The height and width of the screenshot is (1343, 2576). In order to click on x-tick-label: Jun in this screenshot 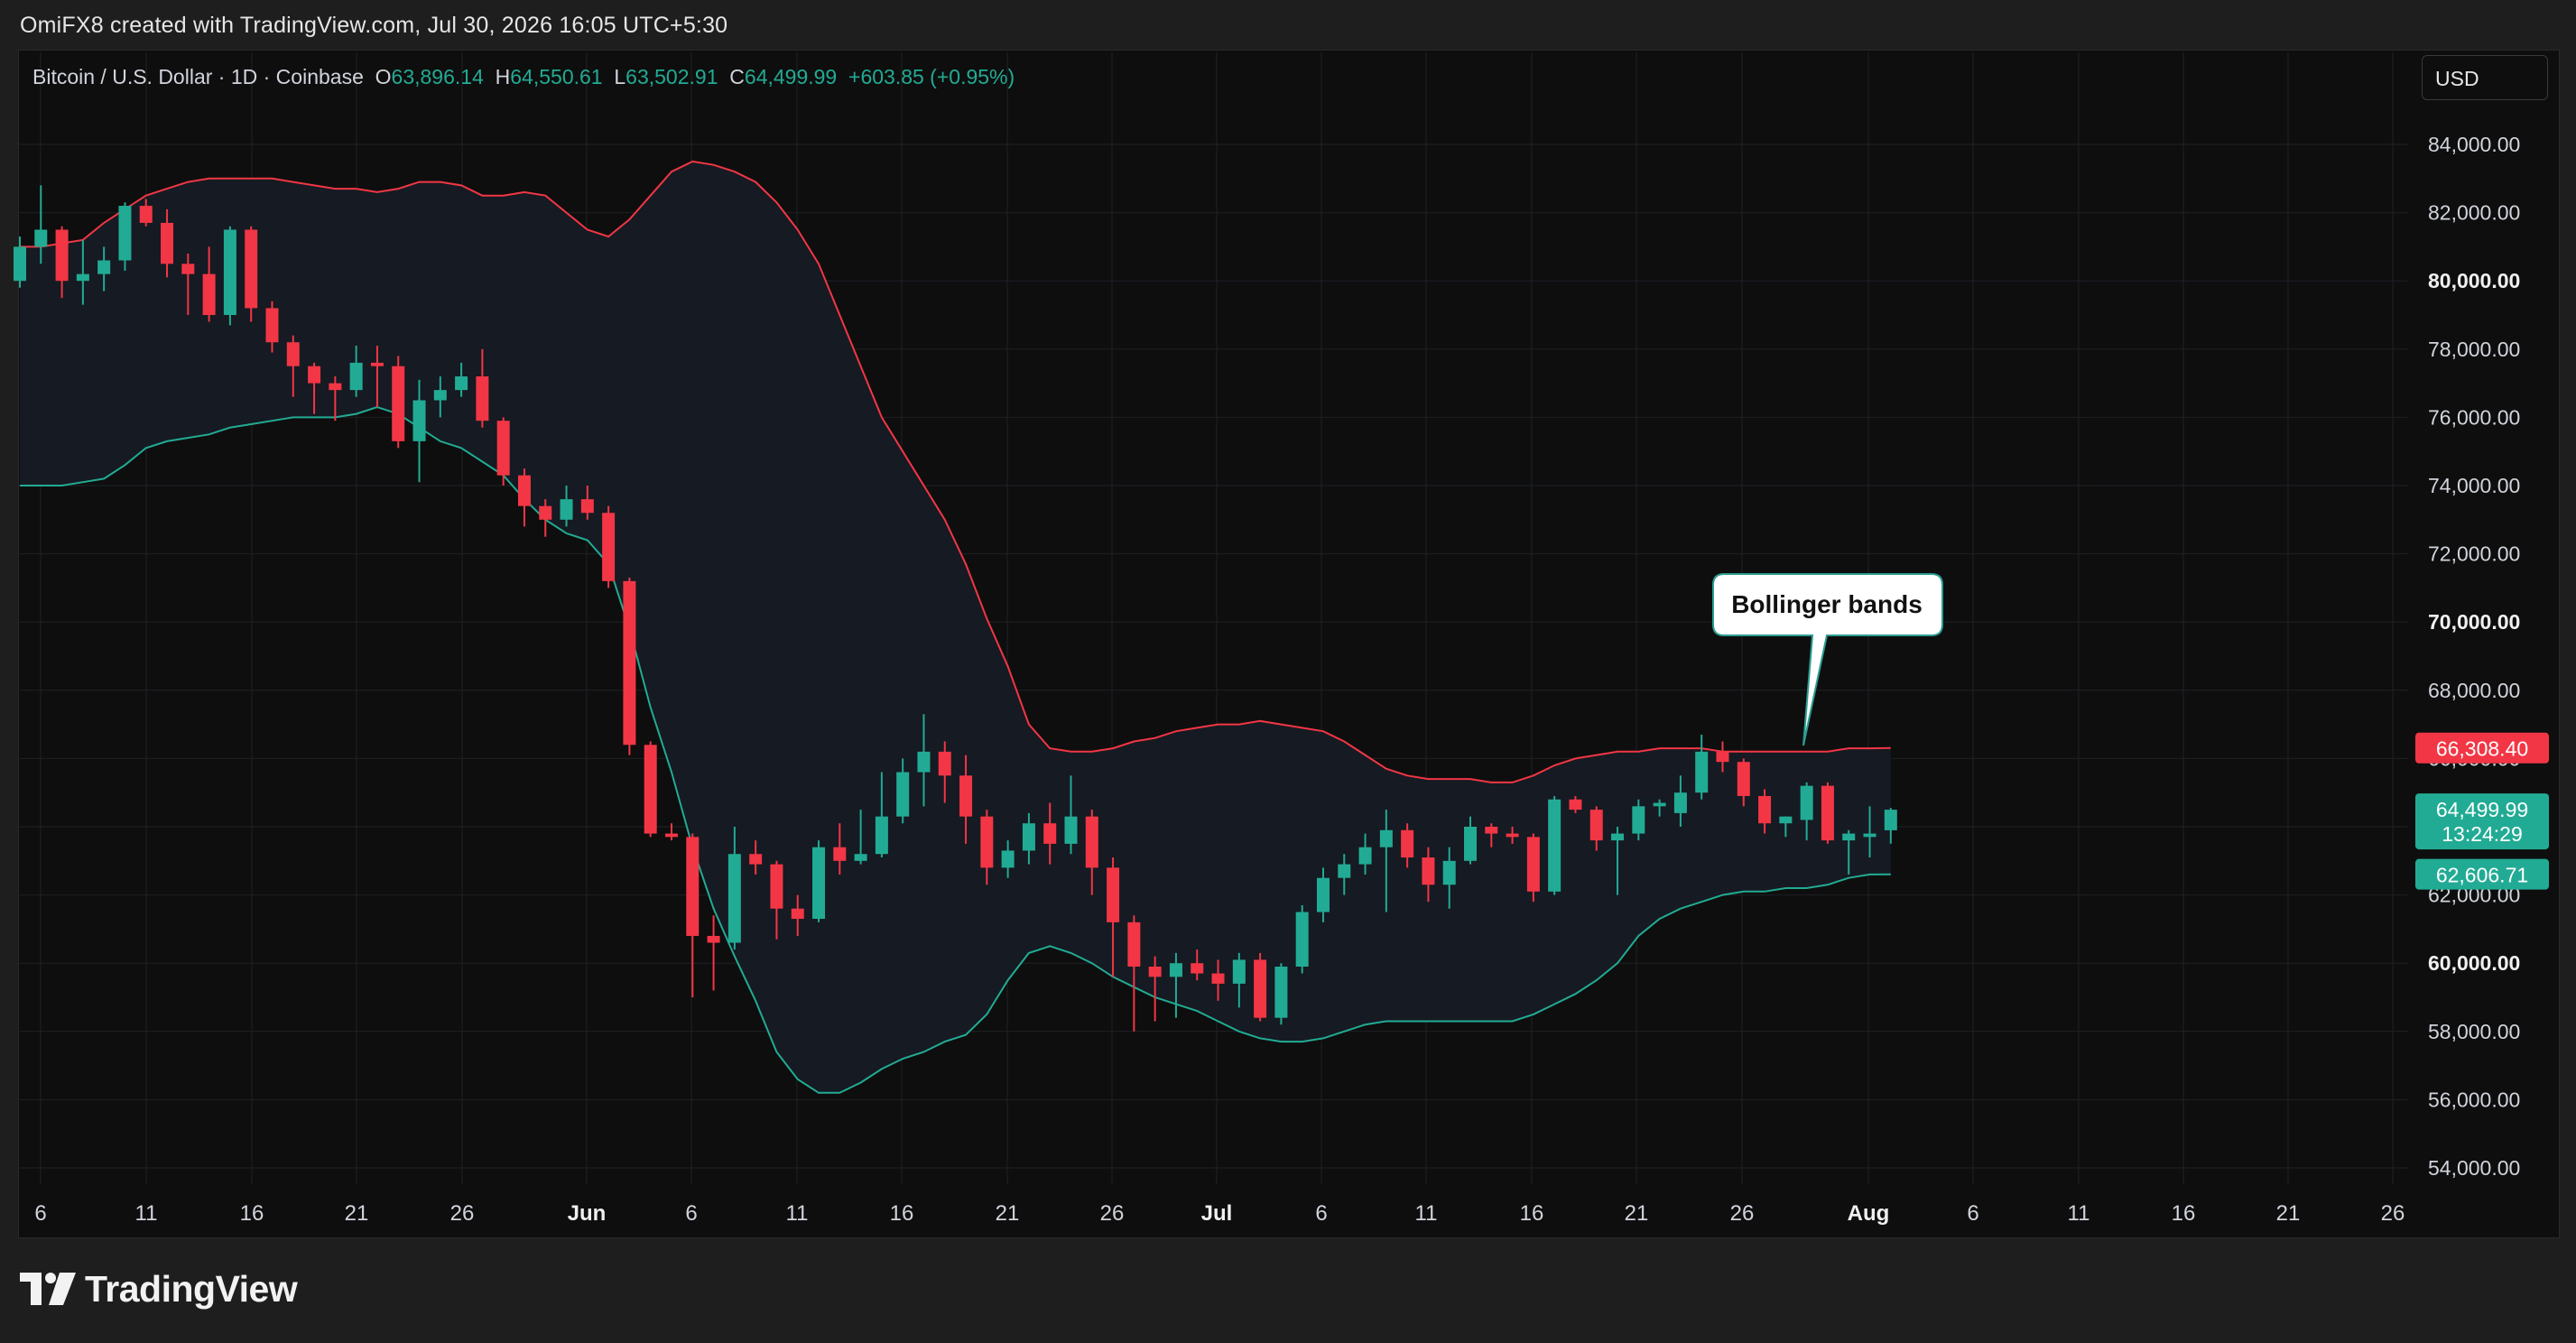, I will do `click(587, 1214)`.